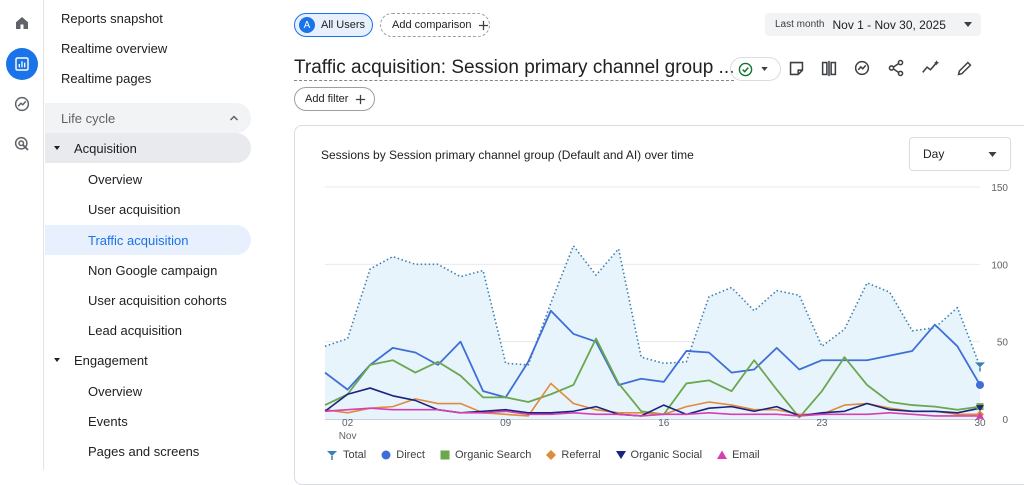 This screenshot has height=485, width=1024. I want to click on sidebar-item-label: Lead acquisition, so click(135, 330).